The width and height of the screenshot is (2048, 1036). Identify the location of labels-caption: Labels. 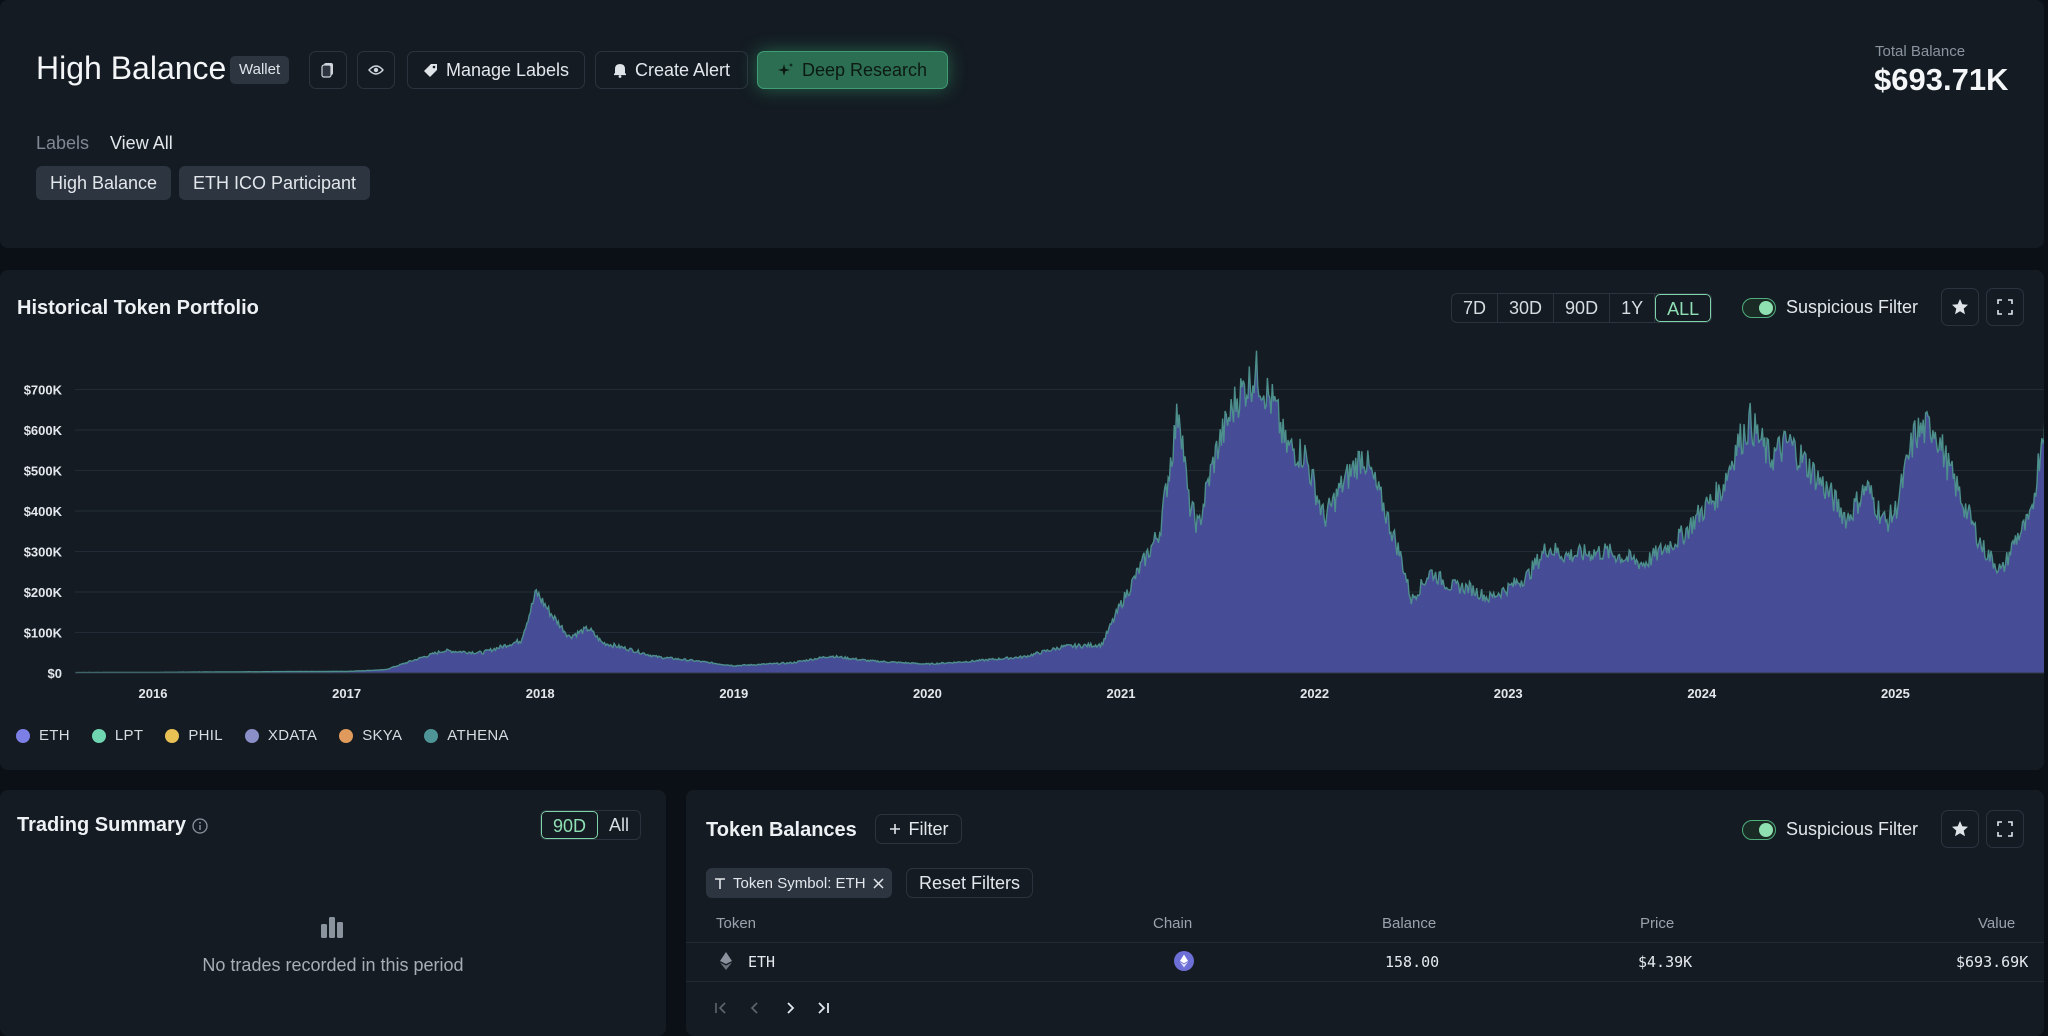
(63, 143).